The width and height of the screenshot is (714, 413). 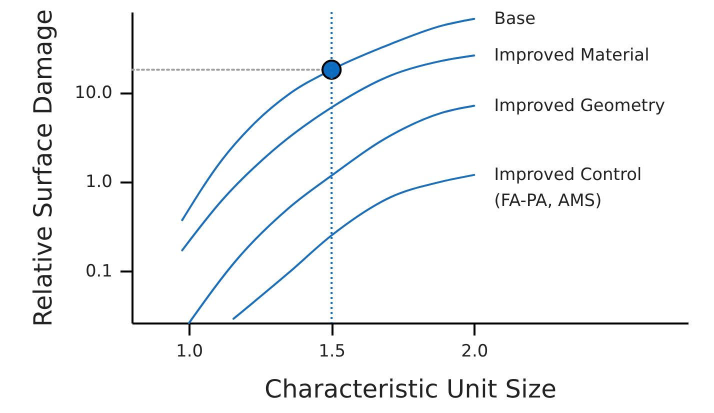 I want to click on series-label: Improved Geometry, so click(x=580, y=106).